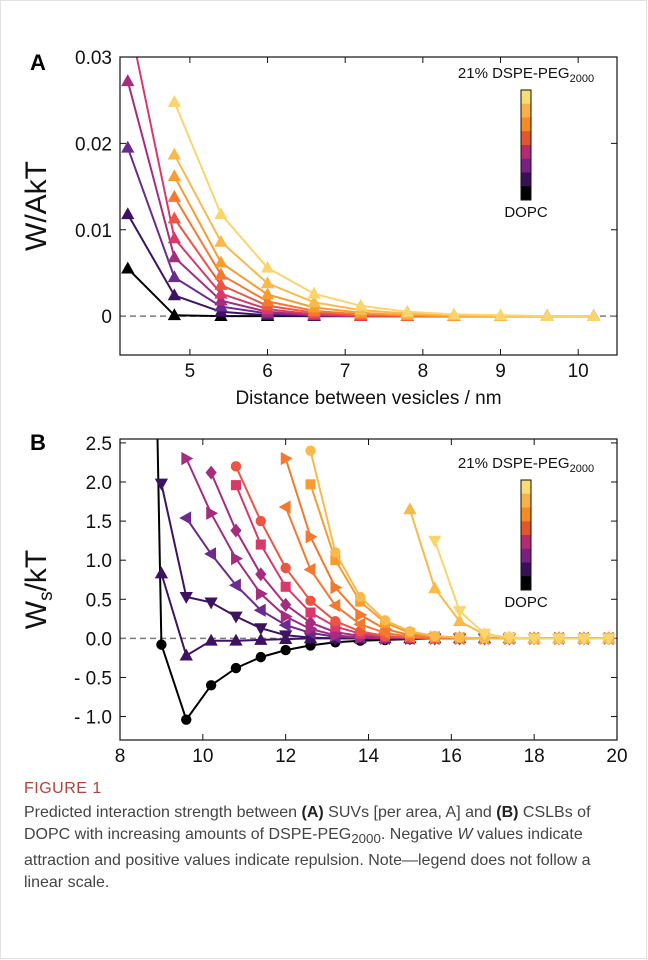 Image resolution: width=648 pixels, height=960 pixels. Describe the element at coordinates (163, 812) in the screenshot. I see `caption-part: Predicted interaction strength between` at that location.